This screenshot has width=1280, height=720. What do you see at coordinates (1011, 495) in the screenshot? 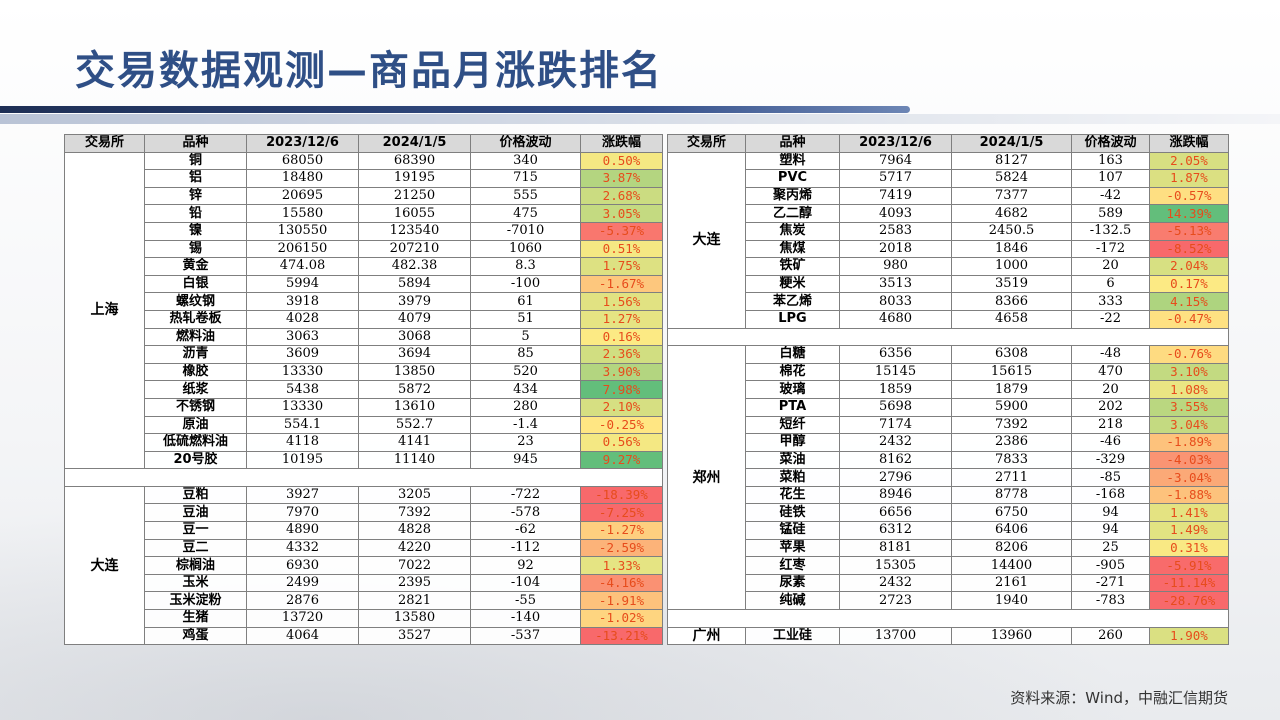
I see `price-2024-1-5: 8778` at bounding box center [1011, 495].